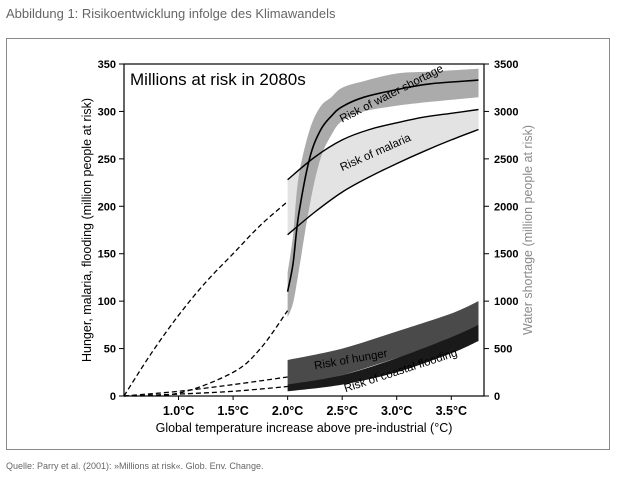 Image resolution: width=625 pixels, height=477 pixels. Describe the element at coordinates (107, 255) in the screenshot. I see `left-tick-label: 150` at that location.